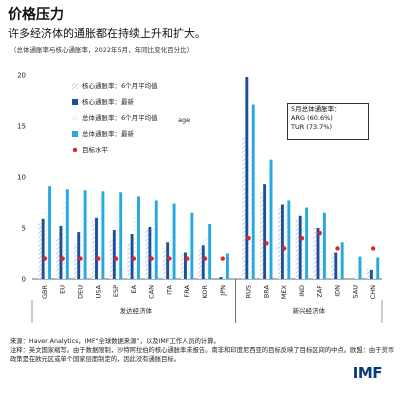  I want to click on target-marker-eu, so click(62, 258).